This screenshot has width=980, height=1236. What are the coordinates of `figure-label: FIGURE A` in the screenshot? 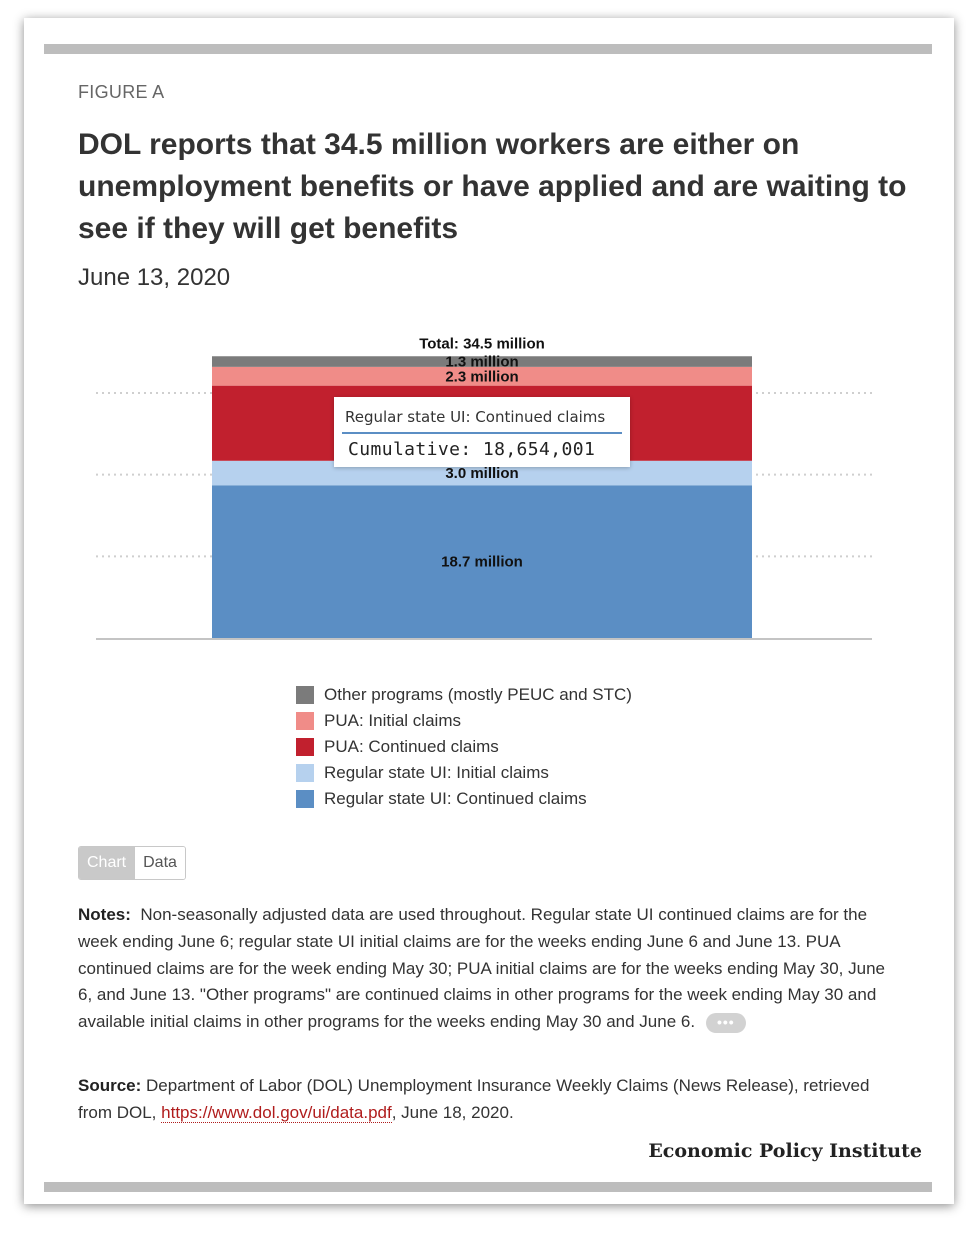 It's located at (121, 92).